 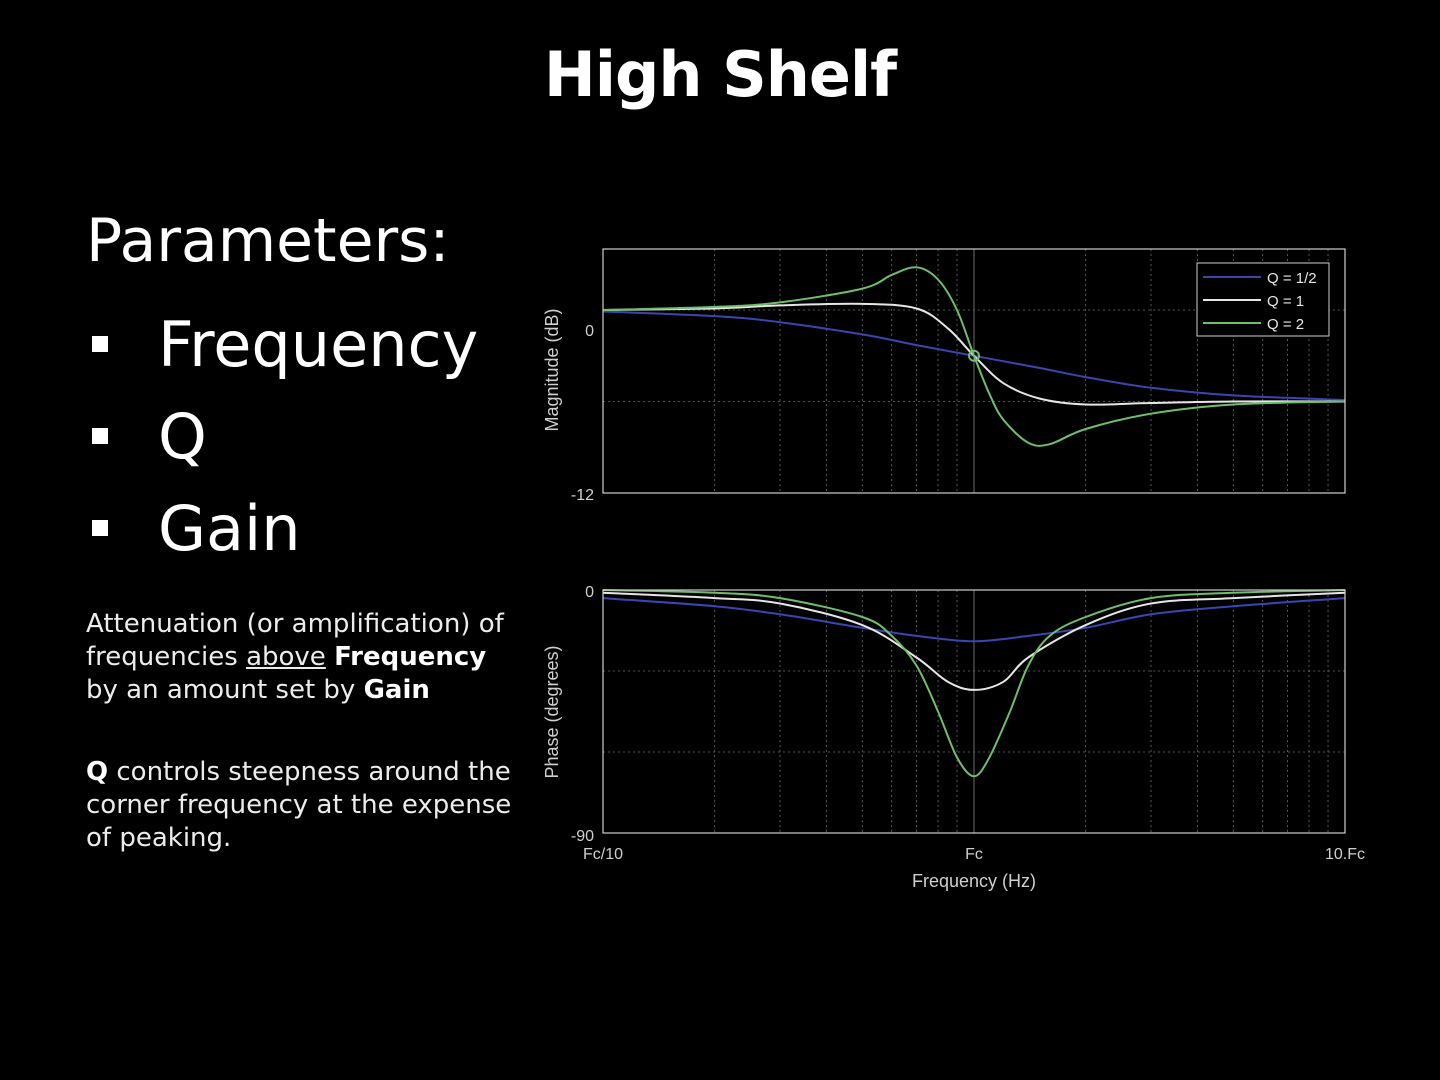 What do you see at coordinates (97, 772) in the screenshot?
I see `desc-bold-q: Q` at bounding box center [97, 772].